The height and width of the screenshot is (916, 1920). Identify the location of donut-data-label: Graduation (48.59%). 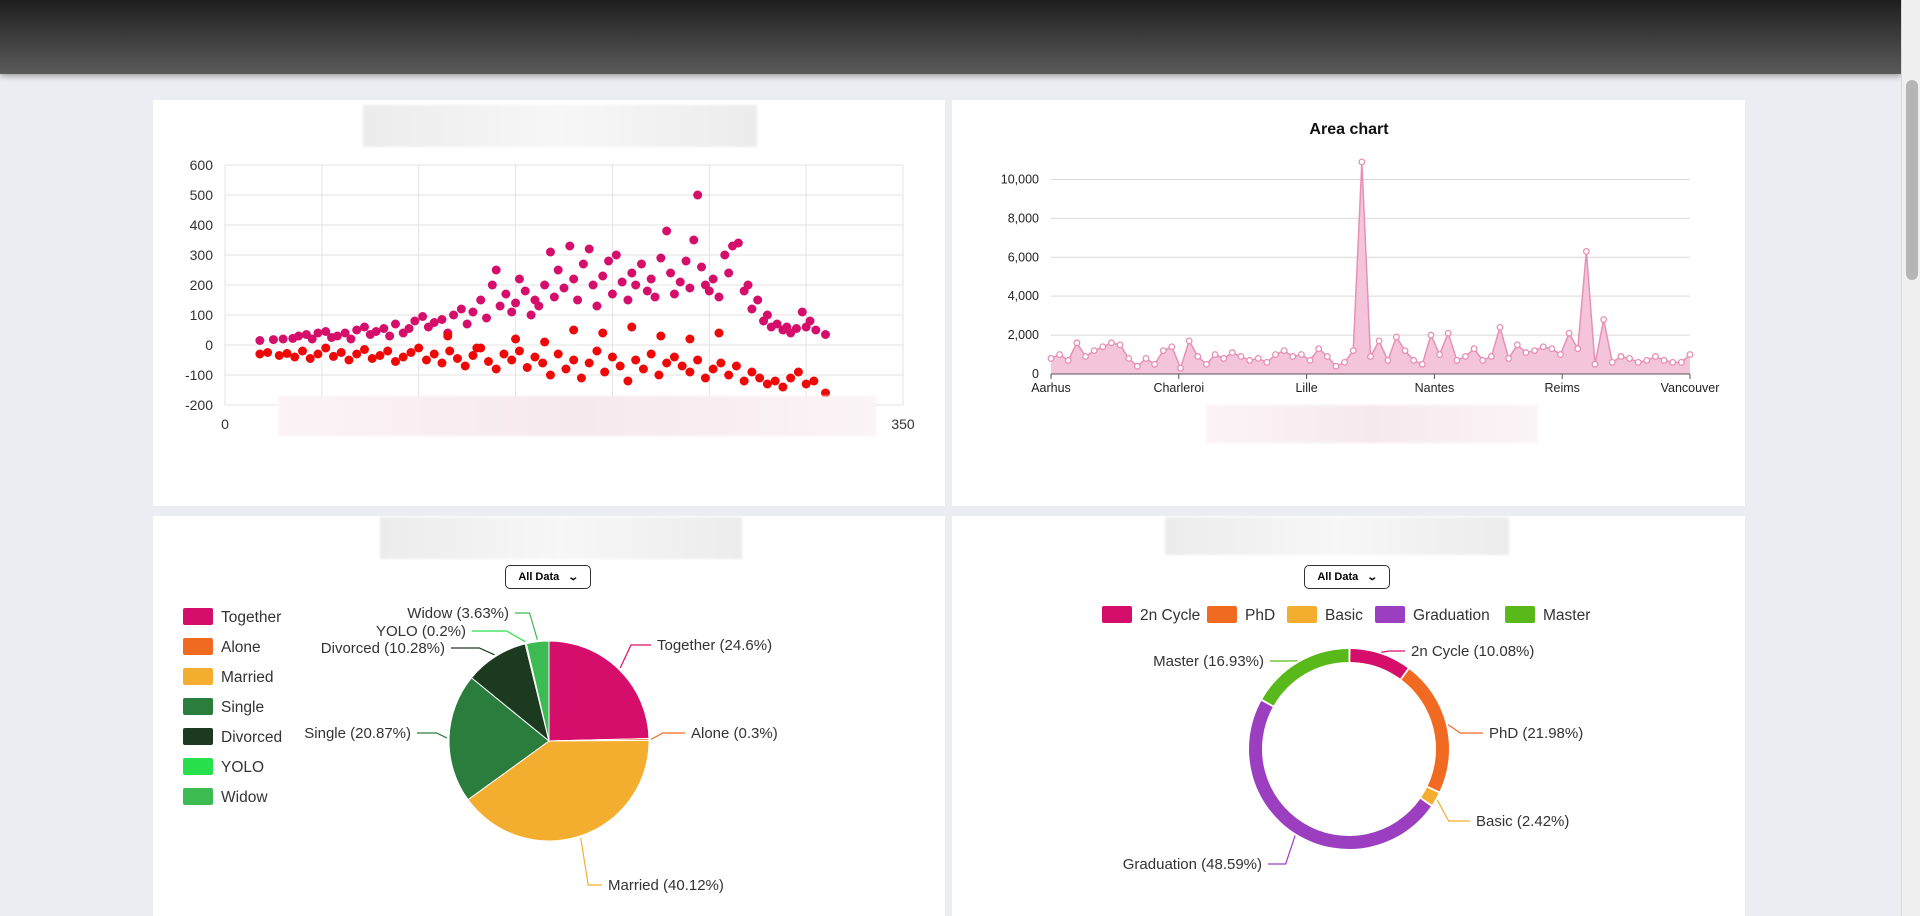
(1192, 864).